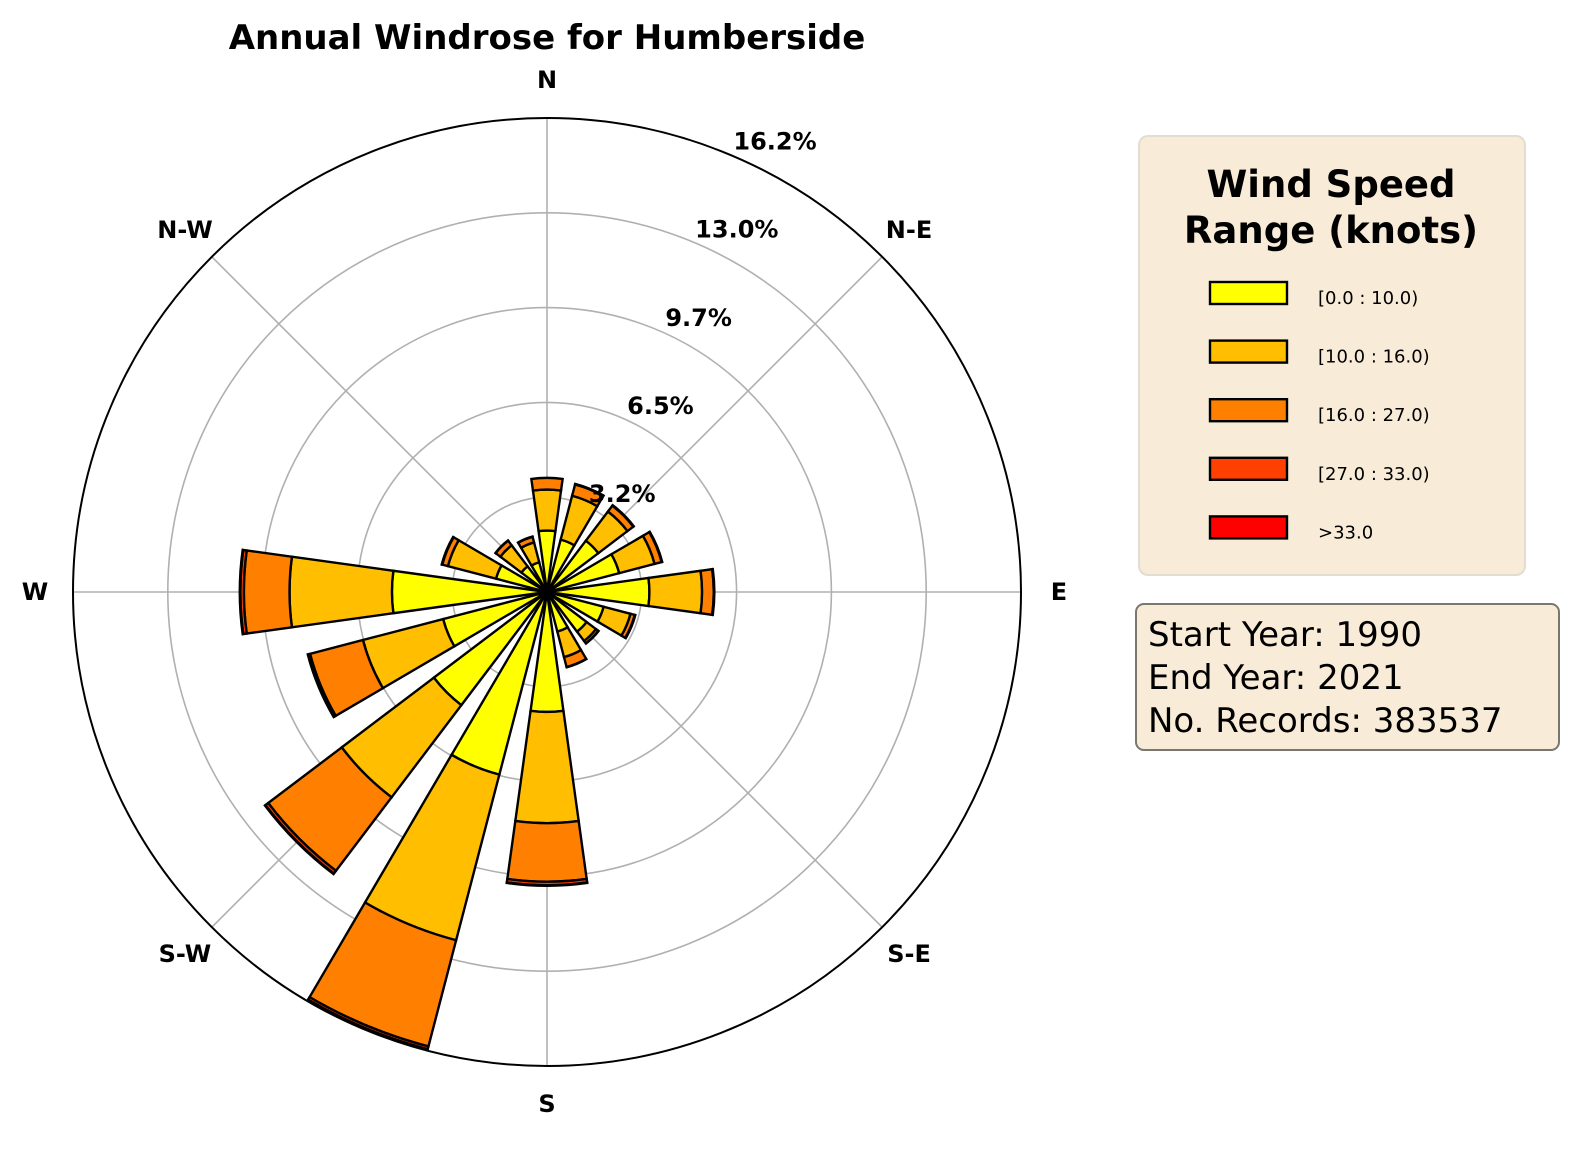 This screenshot has width=1589, height=1153. What do you see at coordinates (185, 954) in the screenshot?
I see `direction-label: S-W` at bounding box center [185, 954].